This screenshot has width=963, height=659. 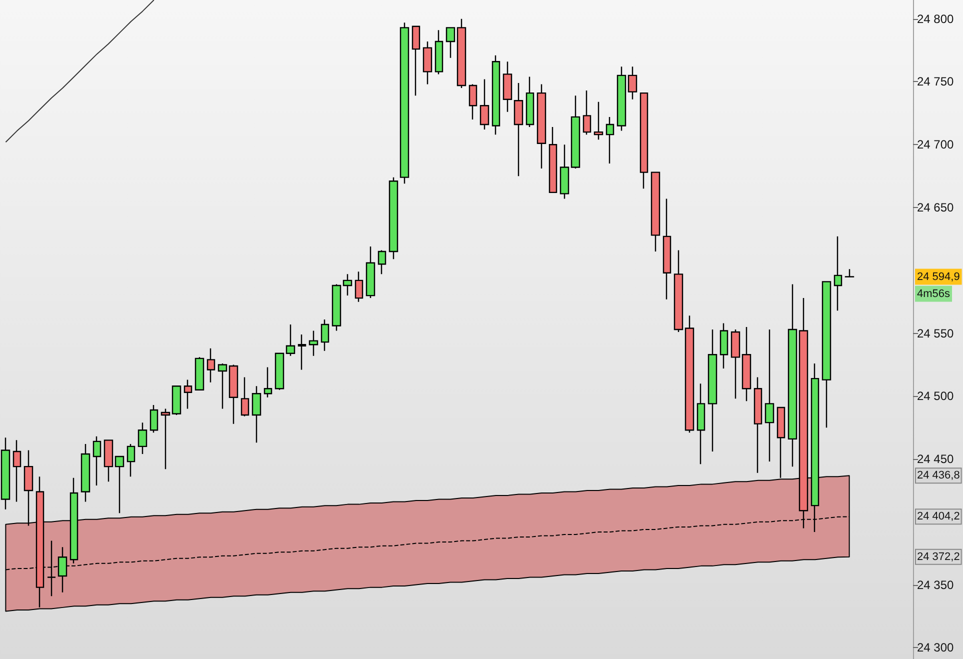 I want to click on y-tick-label: 24 500, so click(x=935, y=396).